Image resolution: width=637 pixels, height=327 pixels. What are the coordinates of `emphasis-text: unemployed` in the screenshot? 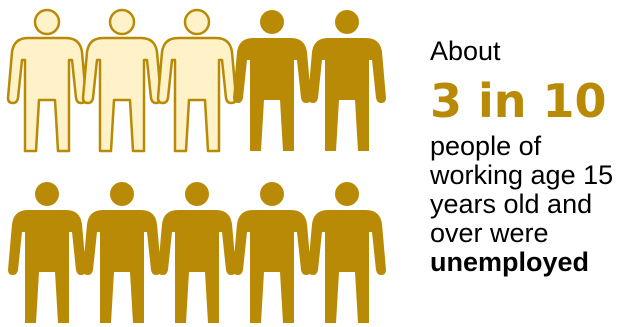 It's located at (510, 262).